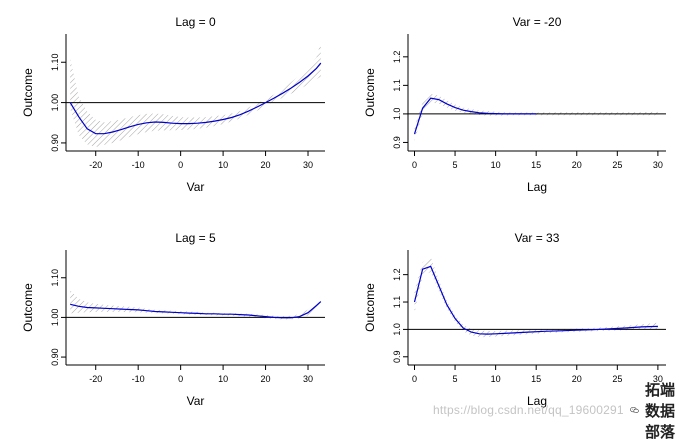  Describe the element at coordinates (195, 238) in the screenshot. I see `chart-title: Lag = 5` at that location.